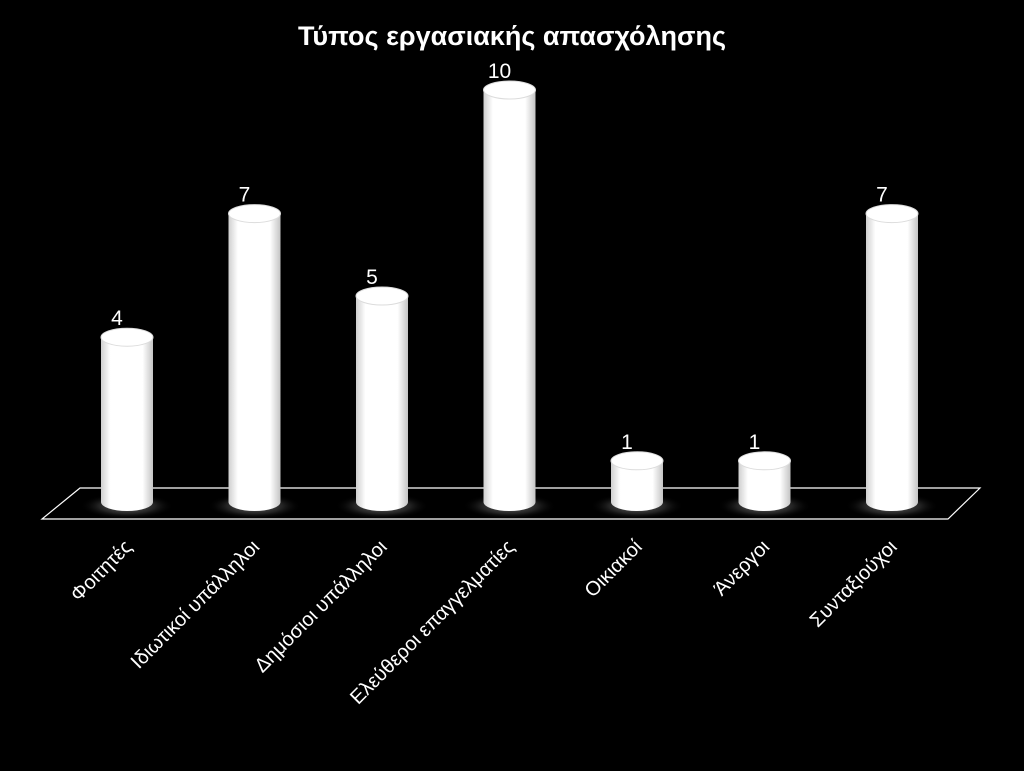 The image size is (1024, 771). What do you see at coordinates (614, 569) in the screenshot?
I see `category-label: Οικιακοί` at bounding box center [614, 569].